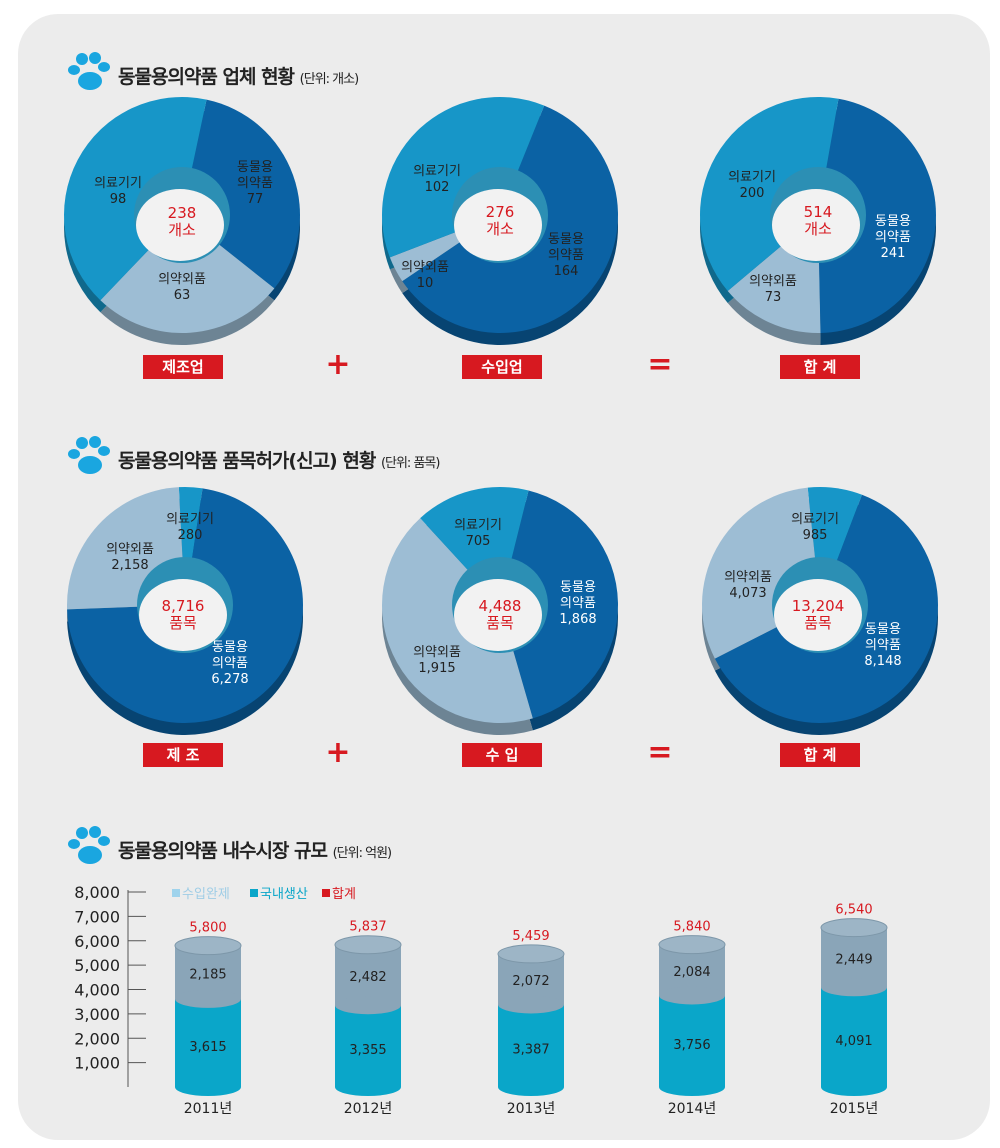 The image size is (1000, 1148). Describe the element at coordinates (692, 1109) in the screenshot. I see `x-category-label: 2014년` at that location.